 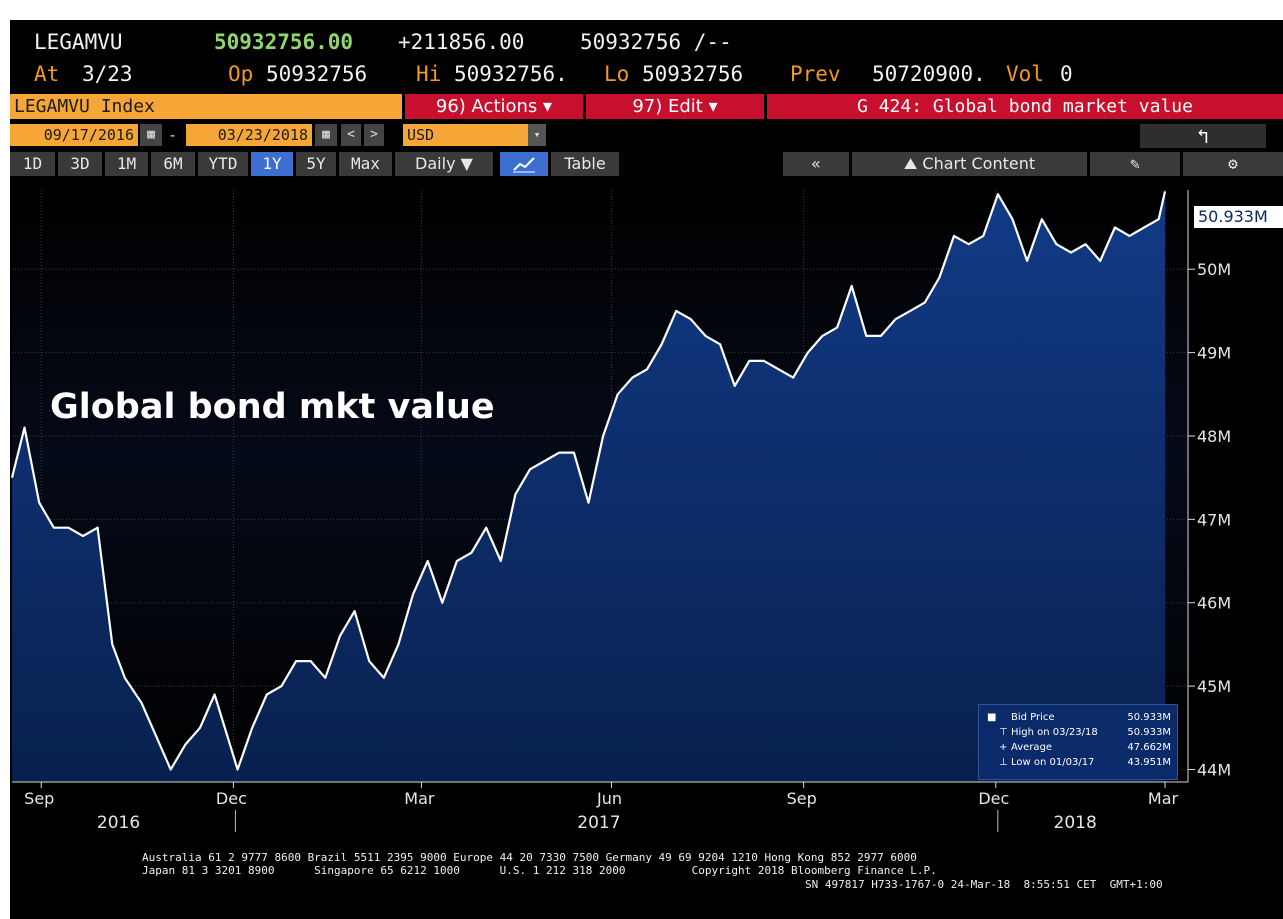 What do you see at coordinates (1214, 269) in the screenshot?
I see `y-tick-label: 50M` at bounding box center [1214, 269].